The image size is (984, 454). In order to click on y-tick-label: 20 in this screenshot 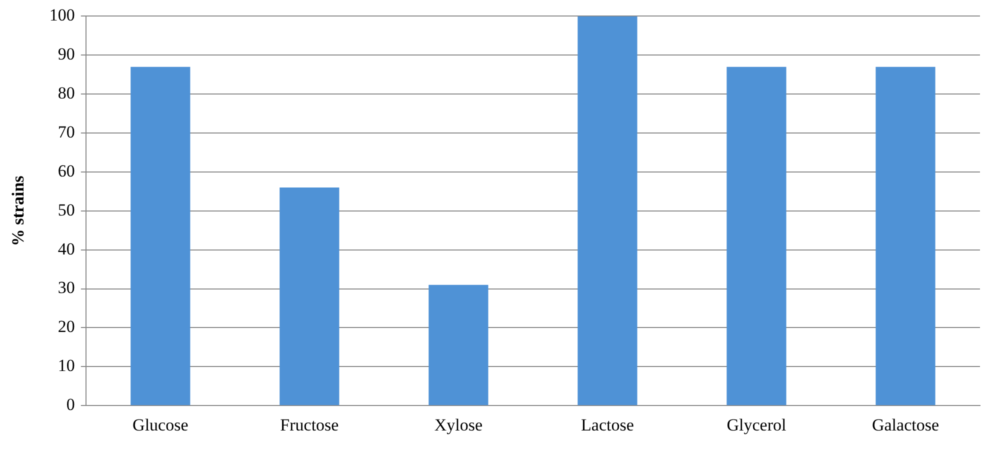, I will do `click(66, 326)`.